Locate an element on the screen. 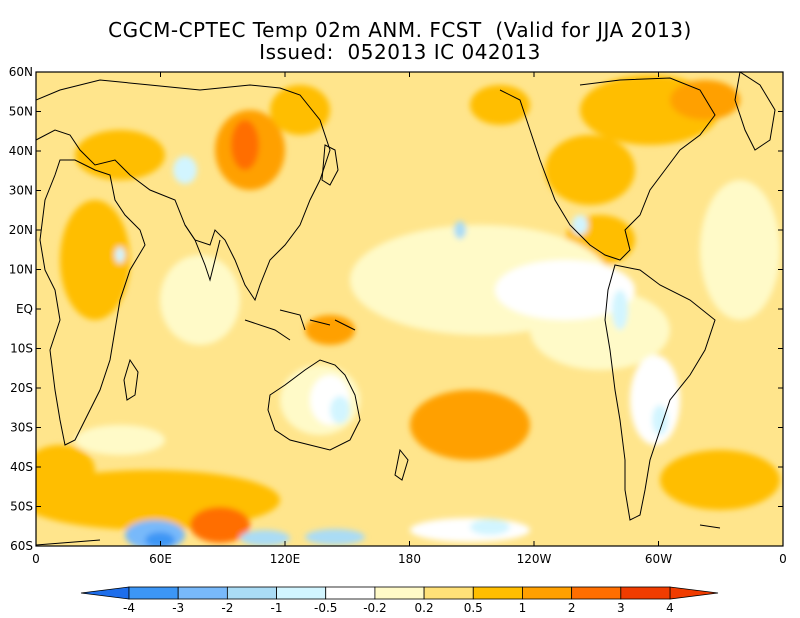  colorbar: -4 -3 -2 -1 -0.5 -0.2 0.2 0.5 1 2 3 4 is located at coordinates (399, 600).